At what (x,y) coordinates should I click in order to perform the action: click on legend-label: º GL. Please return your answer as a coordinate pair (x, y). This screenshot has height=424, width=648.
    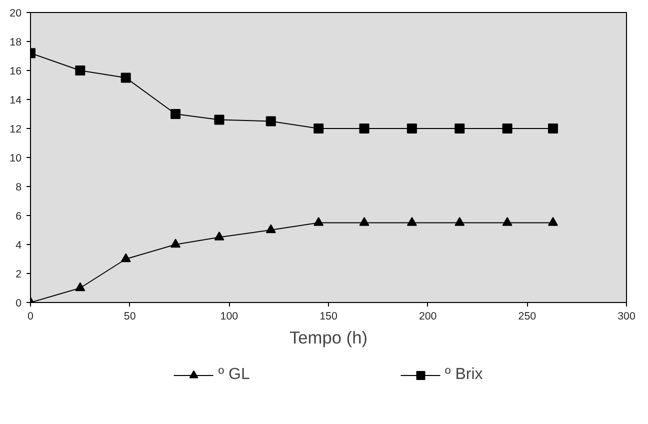
    Looking at the image, I should click on (234, 375).